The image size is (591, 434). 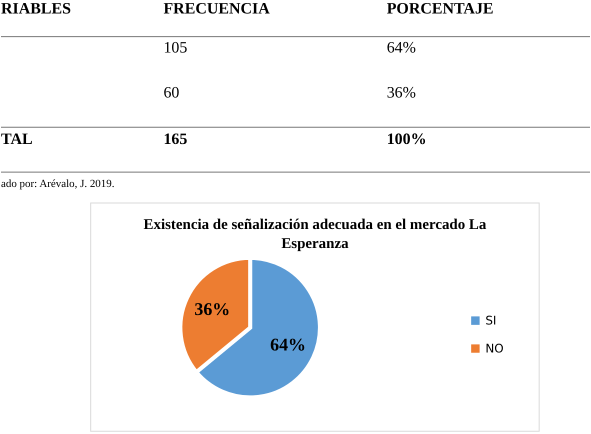 What do you see at coordinates (36, 9) in the screenshot?
I see `text: RIABLES` at bounding box center [36, 9].